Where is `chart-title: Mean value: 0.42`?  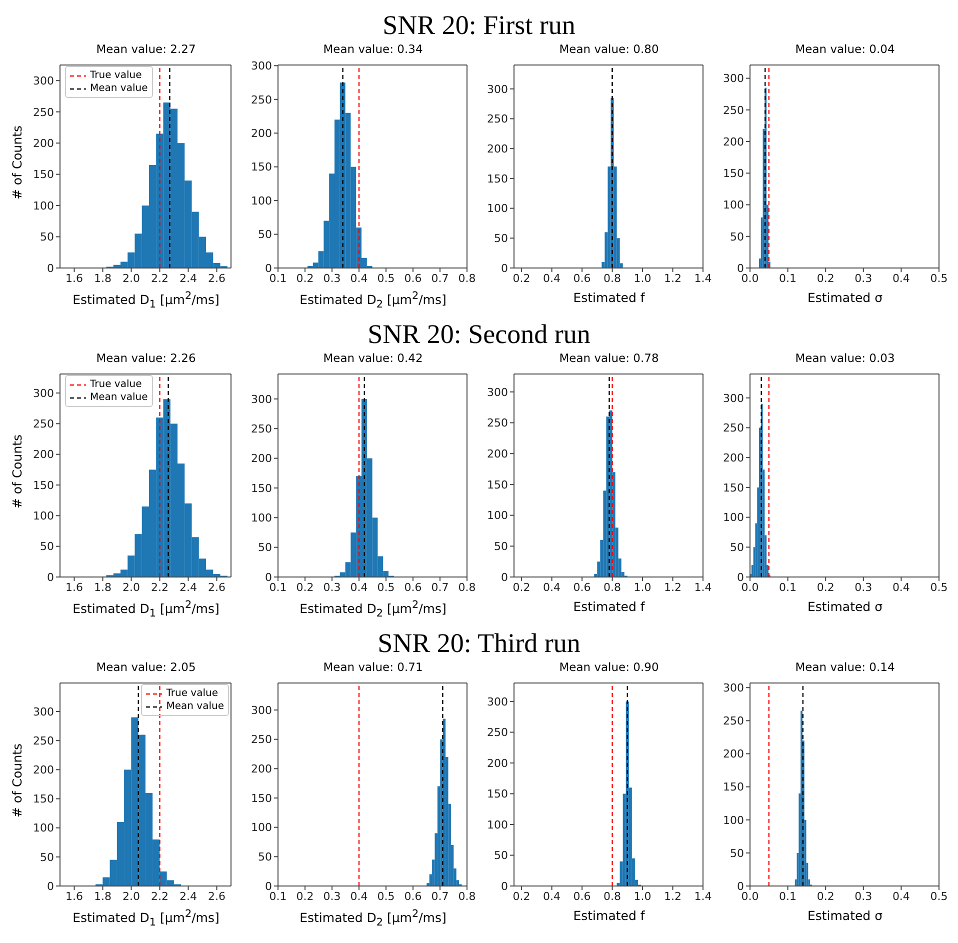
chart-title: Mean value: 0.42 is located at coordinates (373, 359).